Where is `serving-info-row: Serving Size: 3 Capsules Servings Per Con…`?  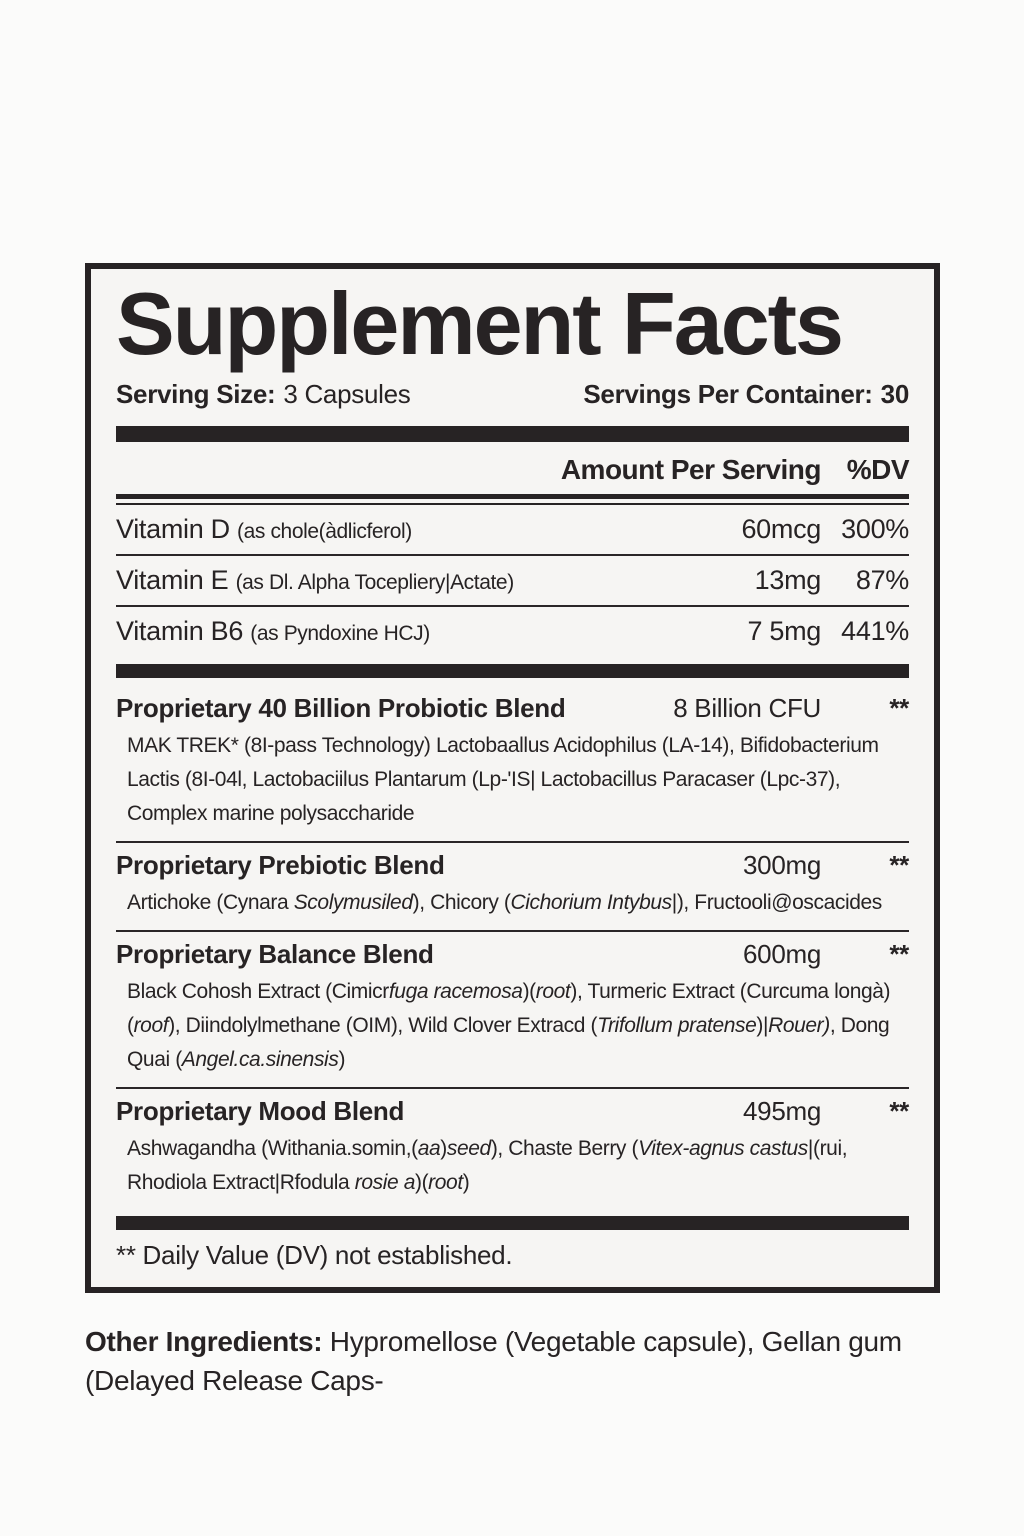 serving-info-row: Serving Size: 3 Capsules Servings Per Con… is located at coordinates (512, 394).